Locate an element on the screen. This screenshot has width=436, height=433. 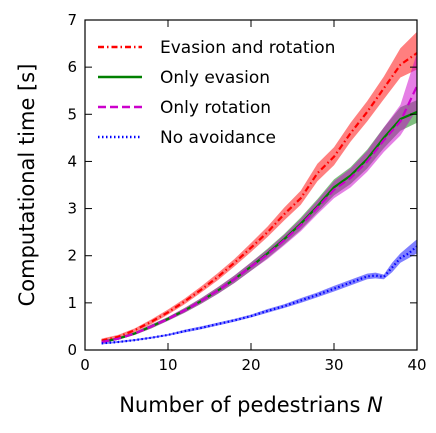
y-tick-label: 6 is located at coordinates (72, 67).